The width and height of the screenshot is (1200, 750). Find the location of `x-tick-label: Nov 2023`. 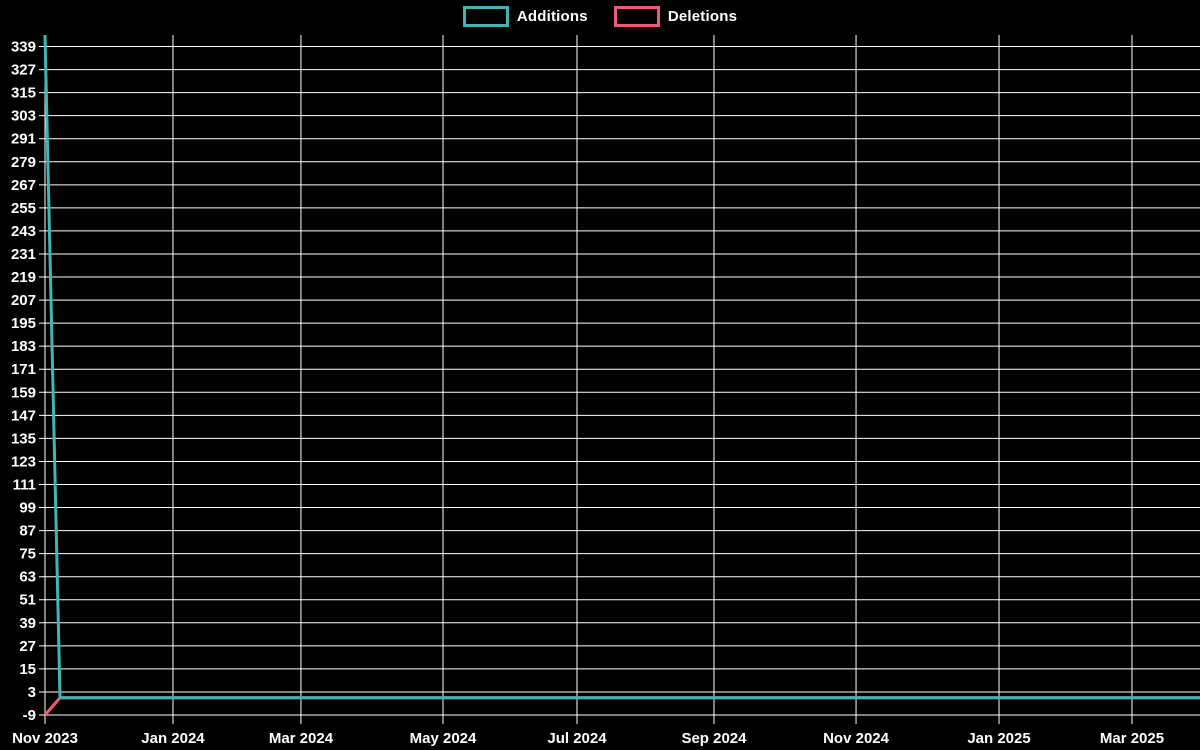

x-tick-label: Nov 2023 is located at coordinates (45, 738).